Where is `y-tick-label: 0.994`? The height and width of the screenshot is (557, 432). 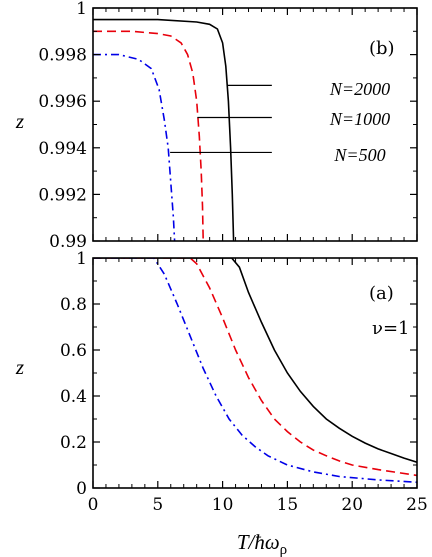
y-tick-label: 0.994 is located at coordinates (62, 149).